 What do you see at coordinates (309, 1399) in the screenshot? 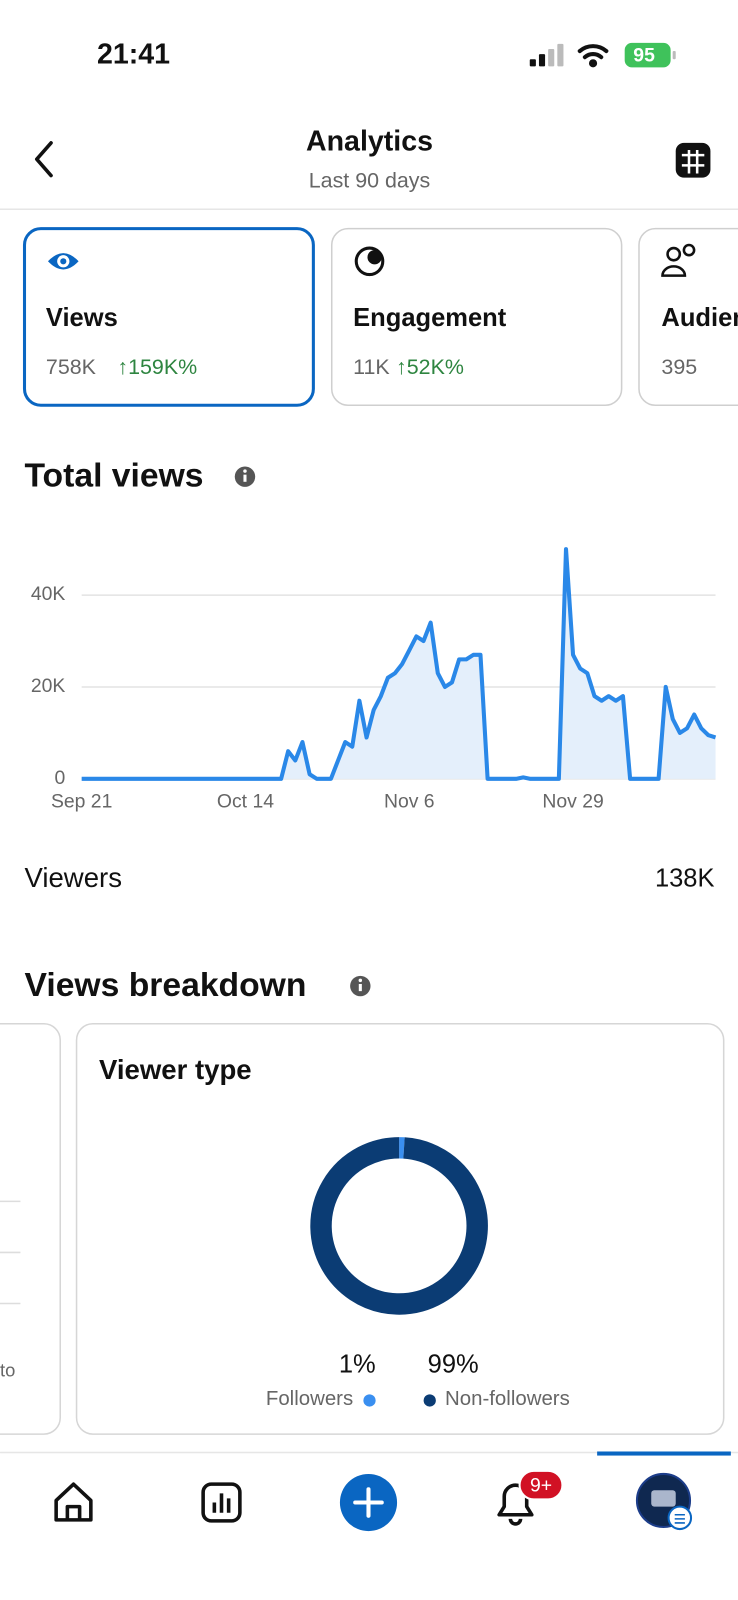
I see `legend-label: Followers` at bounding box center [309, 1399].